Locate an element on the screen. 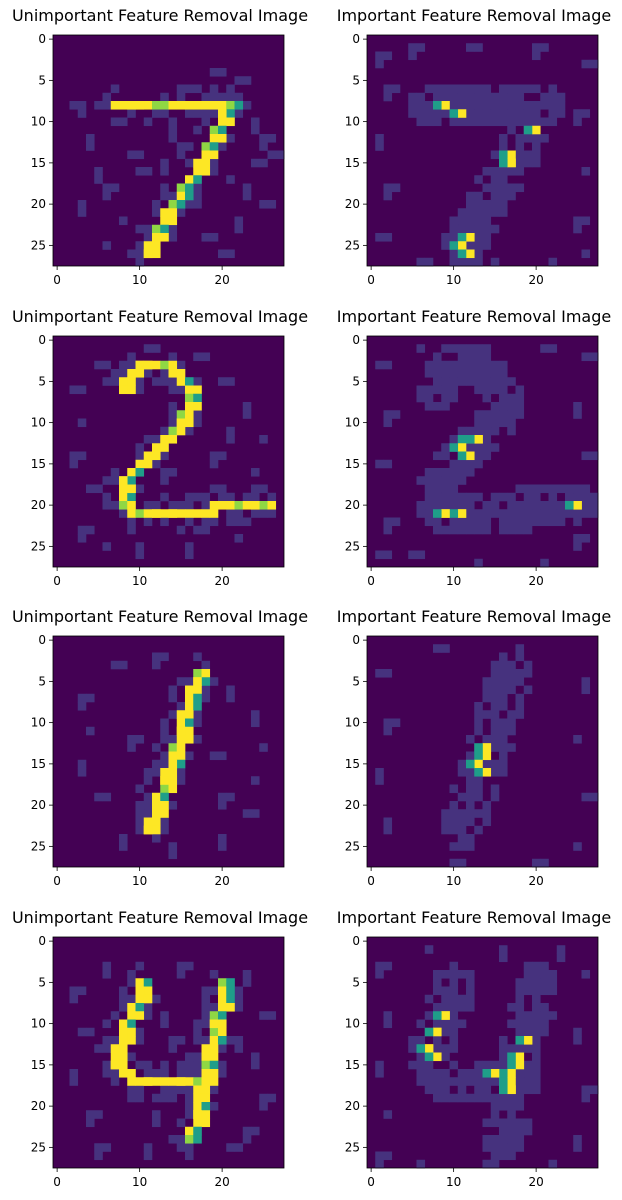 The width and height of the screenshot is (622, 1200). panel-title: Unimportant Feature Removal Image is located at coordinates (160, 316).